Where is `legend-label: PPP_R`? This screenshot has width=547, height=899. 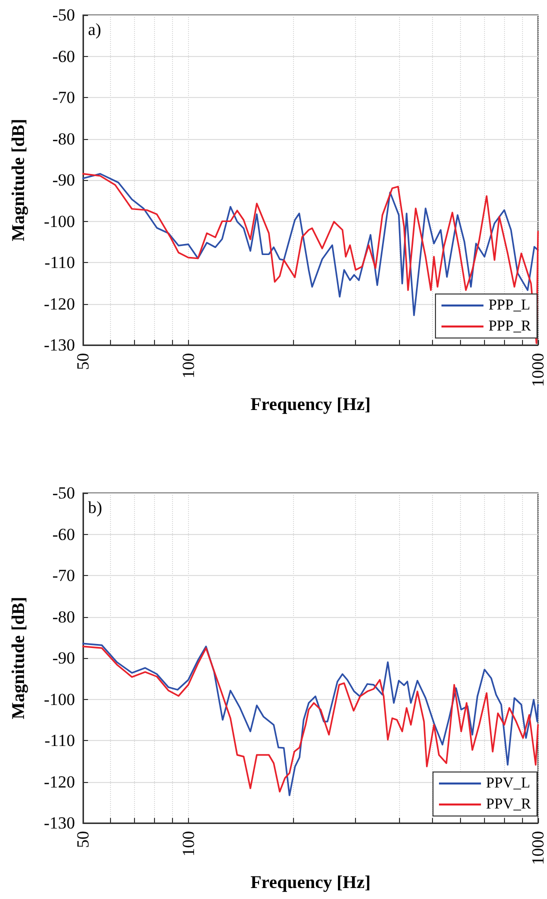
legend-label: PPP_R is located at coordinates (510, 326).